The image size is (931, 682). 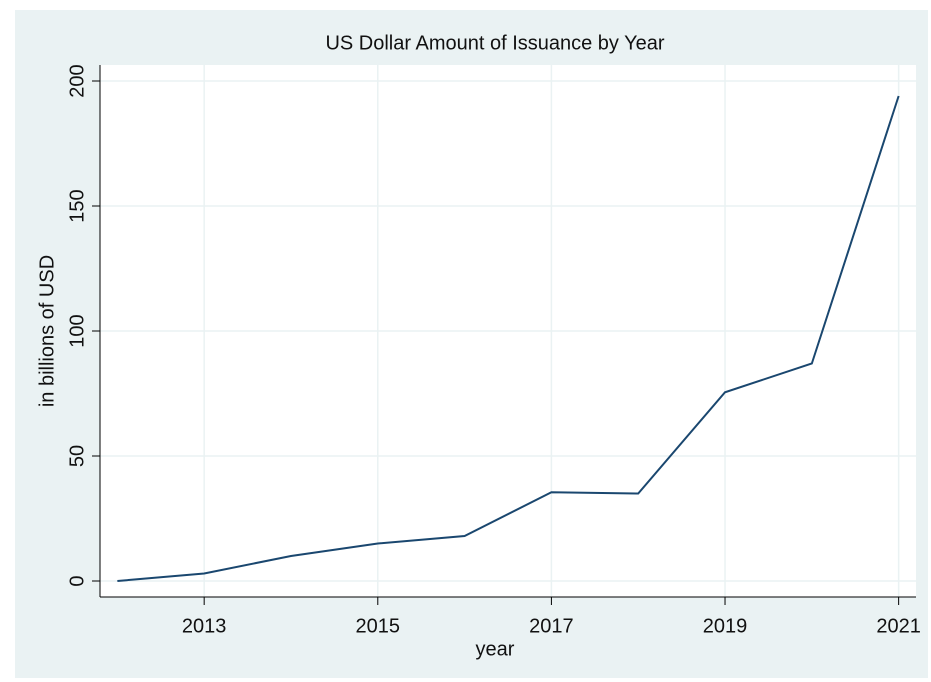 What do you see at coordinates (494, 43) in the screenshot?
I see `chart-title: US Dollar Amount of Issuance by Year` at bounding box center [494, 43].